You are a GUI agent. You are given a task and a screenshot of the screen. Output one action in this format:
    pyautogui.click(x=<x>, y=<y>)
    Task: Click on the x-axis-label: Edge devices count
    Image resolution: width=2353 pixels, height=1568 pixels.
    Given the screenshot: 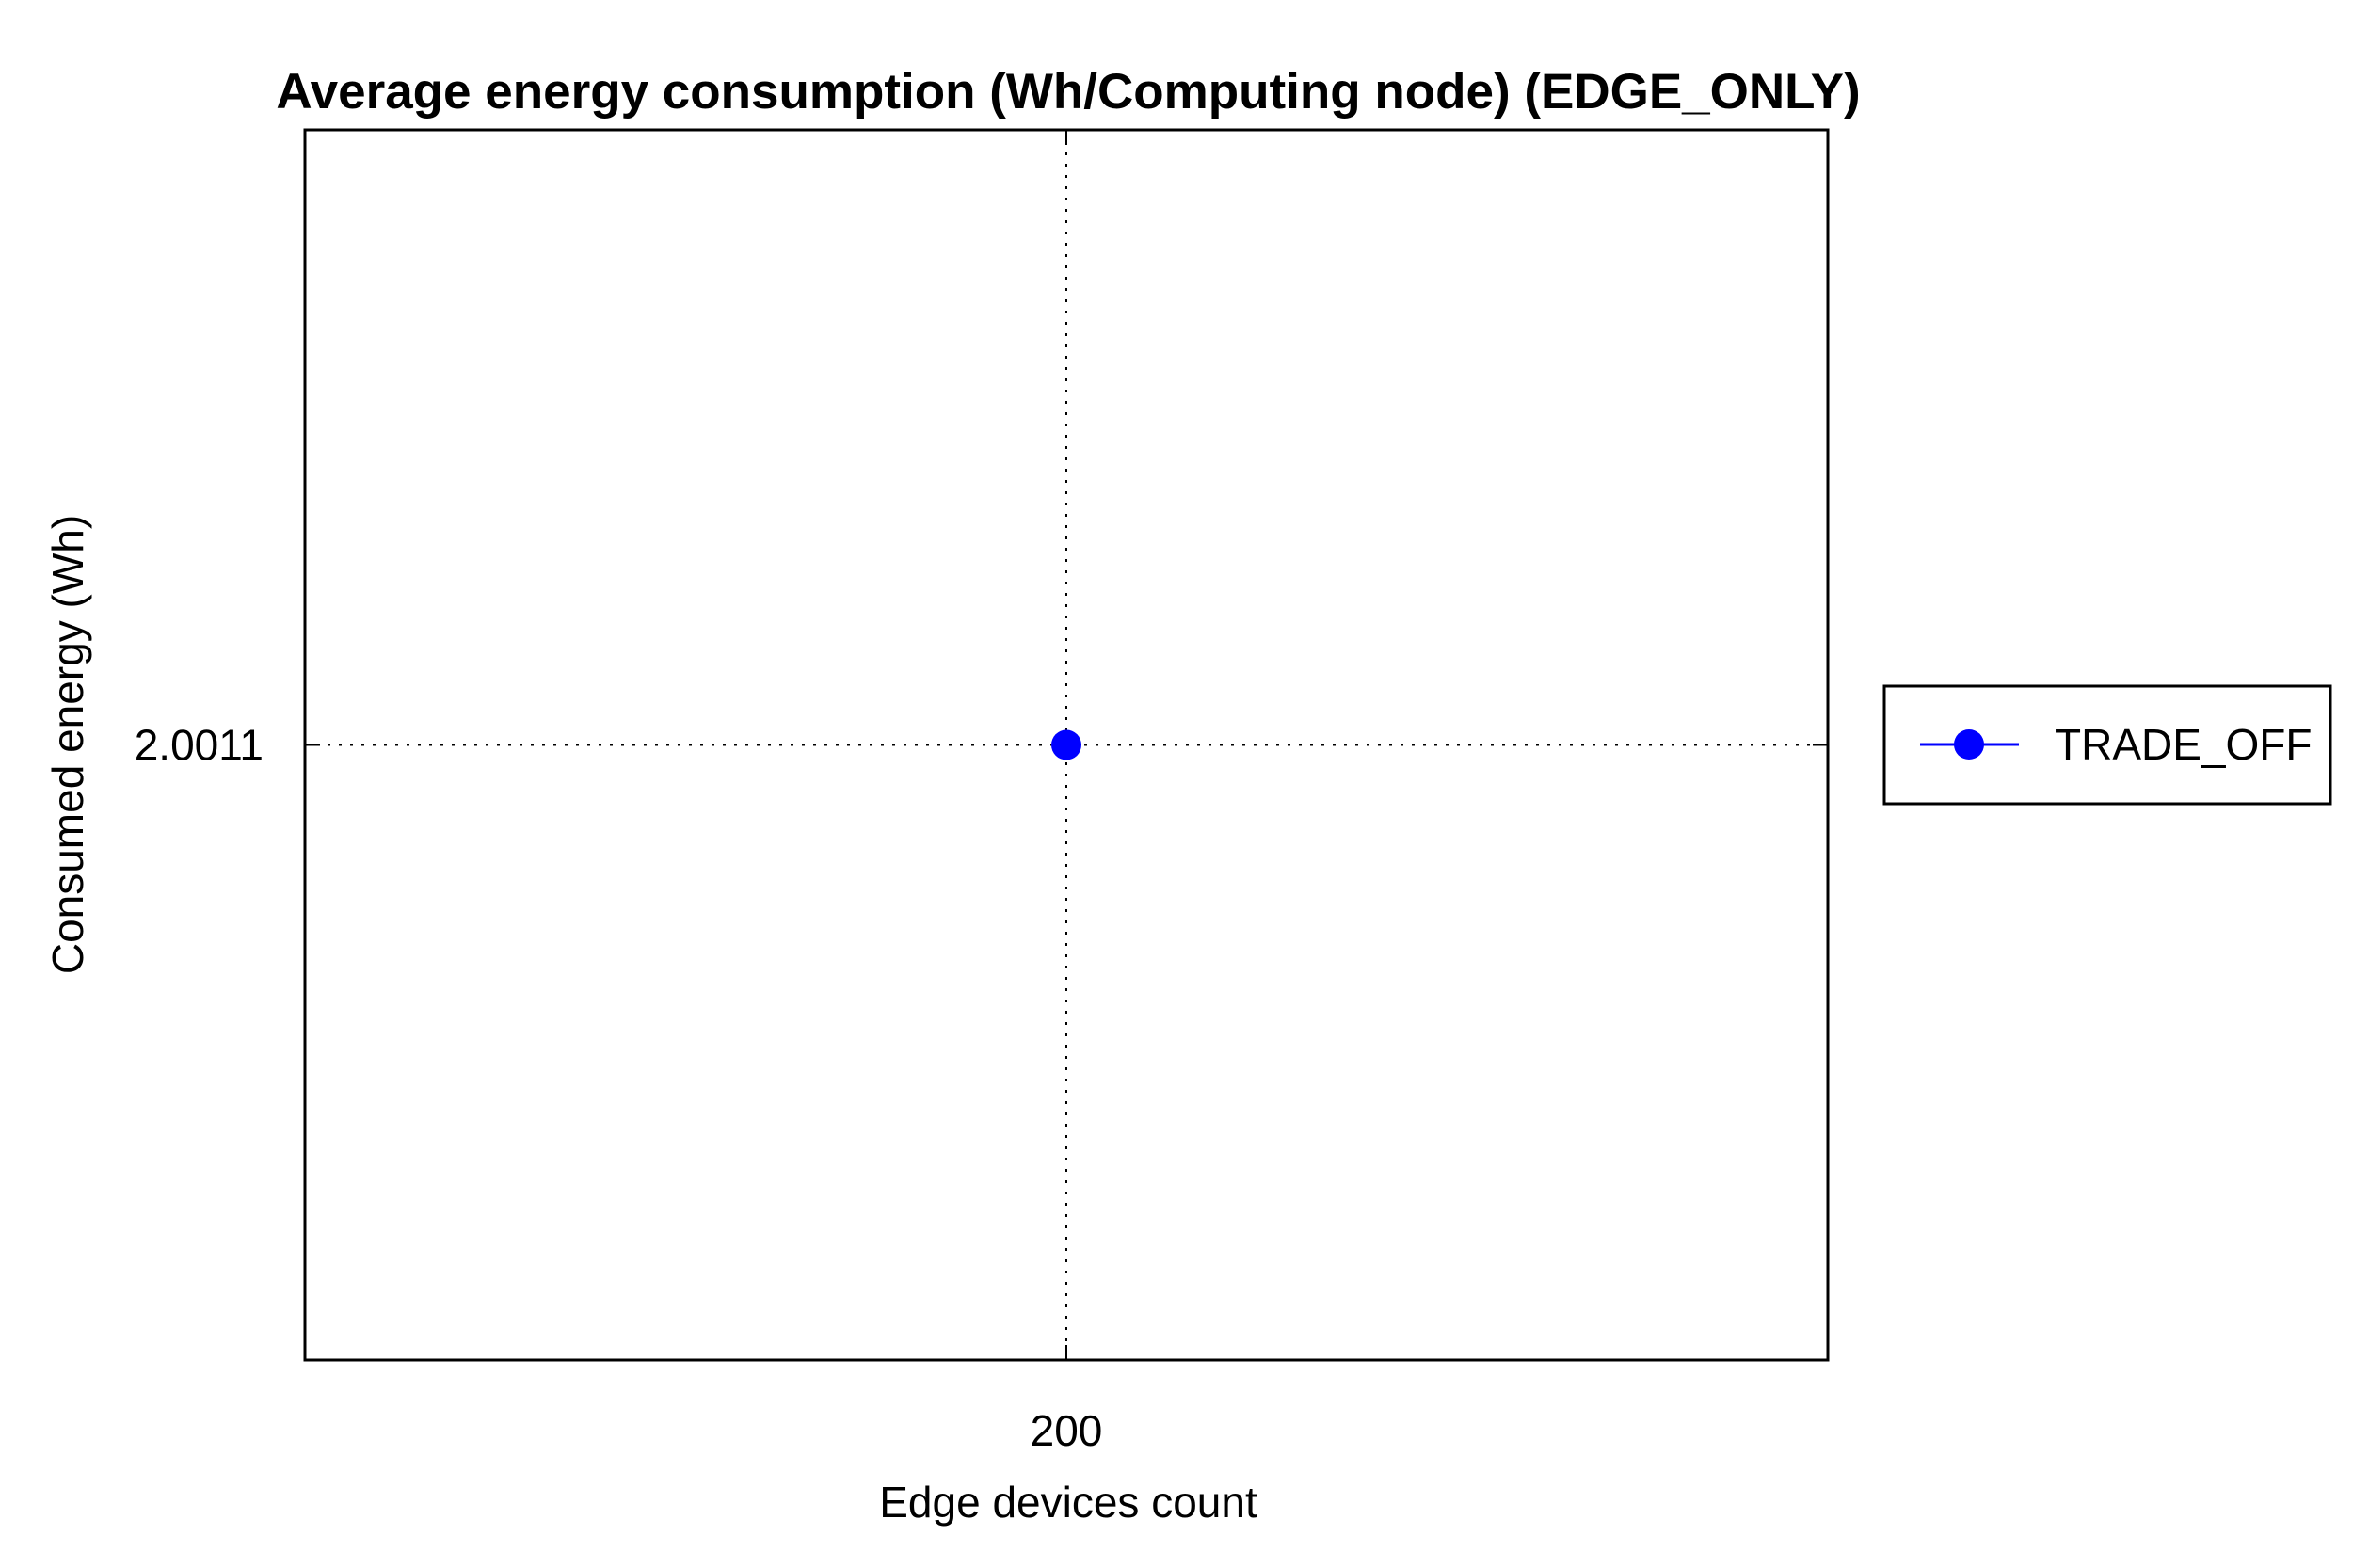 What is the action you would take?
    pyautogui.click(x=1068, y=1502)
    